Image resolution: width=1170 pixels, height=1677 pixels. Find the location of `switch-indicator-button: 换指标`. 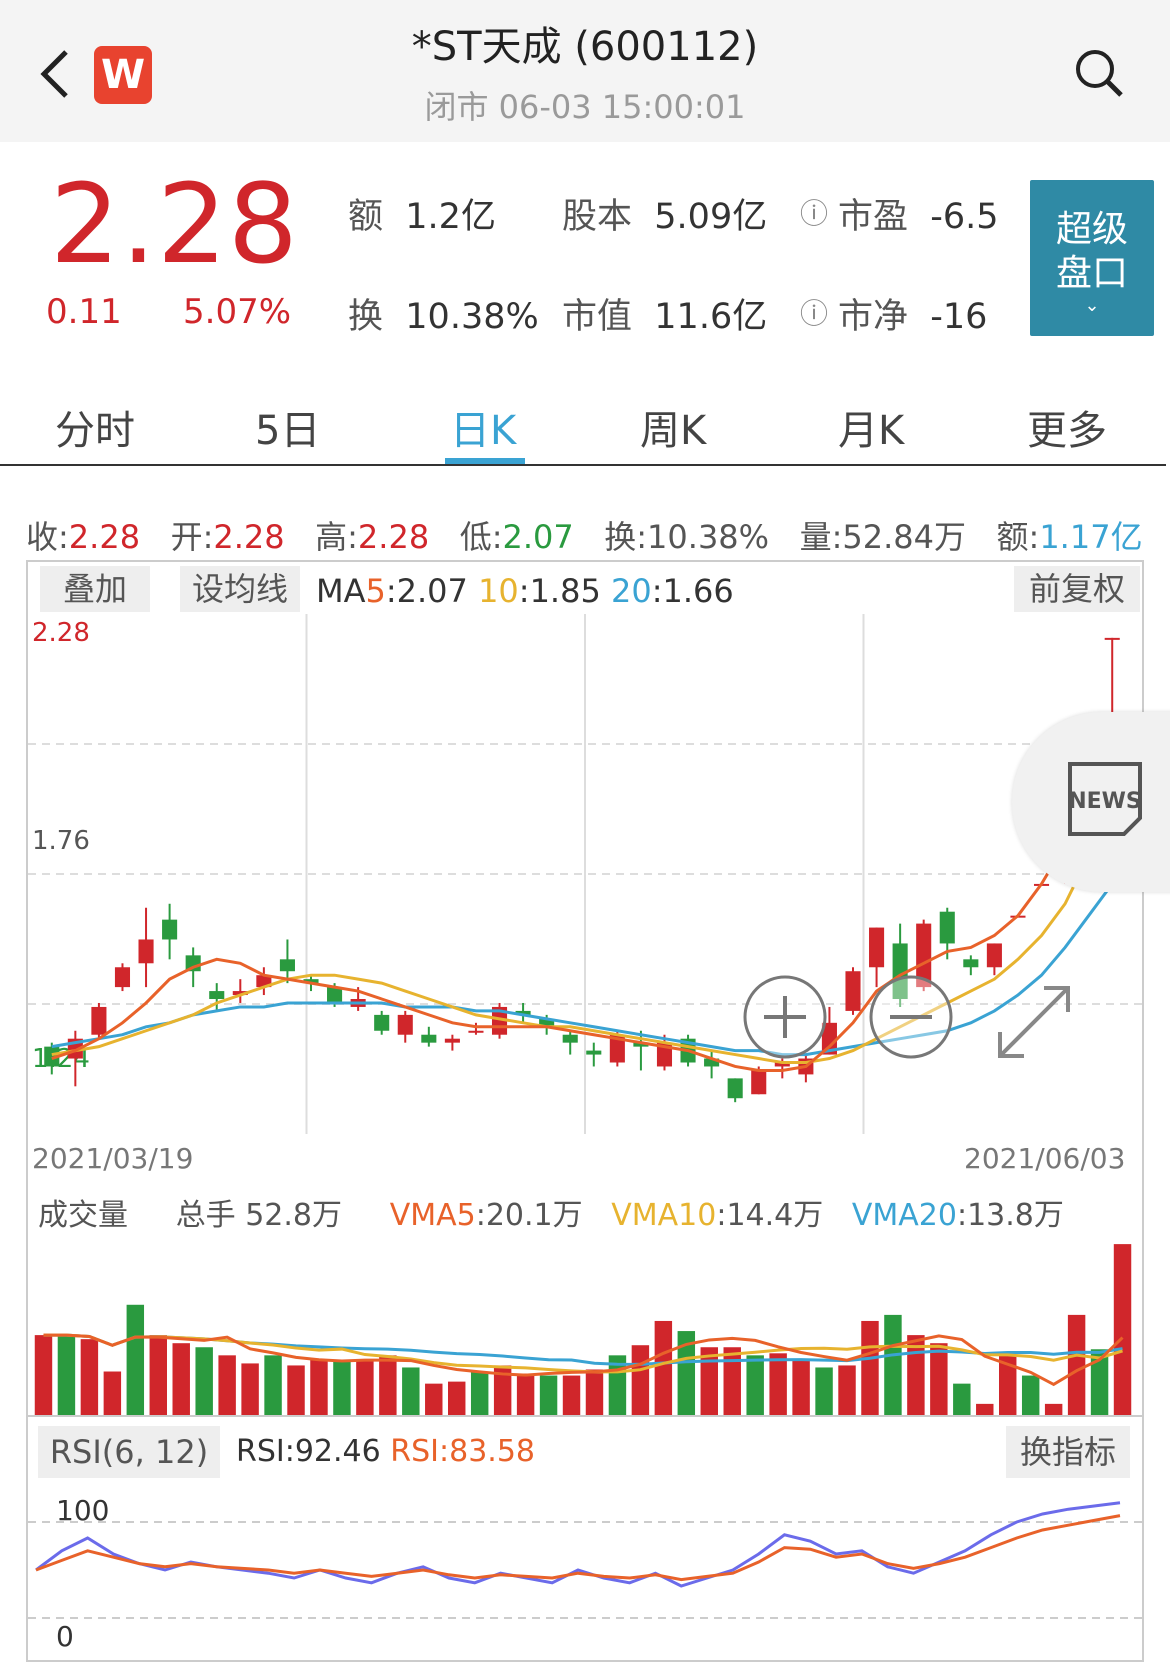

switch-indicator-button: 换指标 is located at coordinates (1068, 1452).